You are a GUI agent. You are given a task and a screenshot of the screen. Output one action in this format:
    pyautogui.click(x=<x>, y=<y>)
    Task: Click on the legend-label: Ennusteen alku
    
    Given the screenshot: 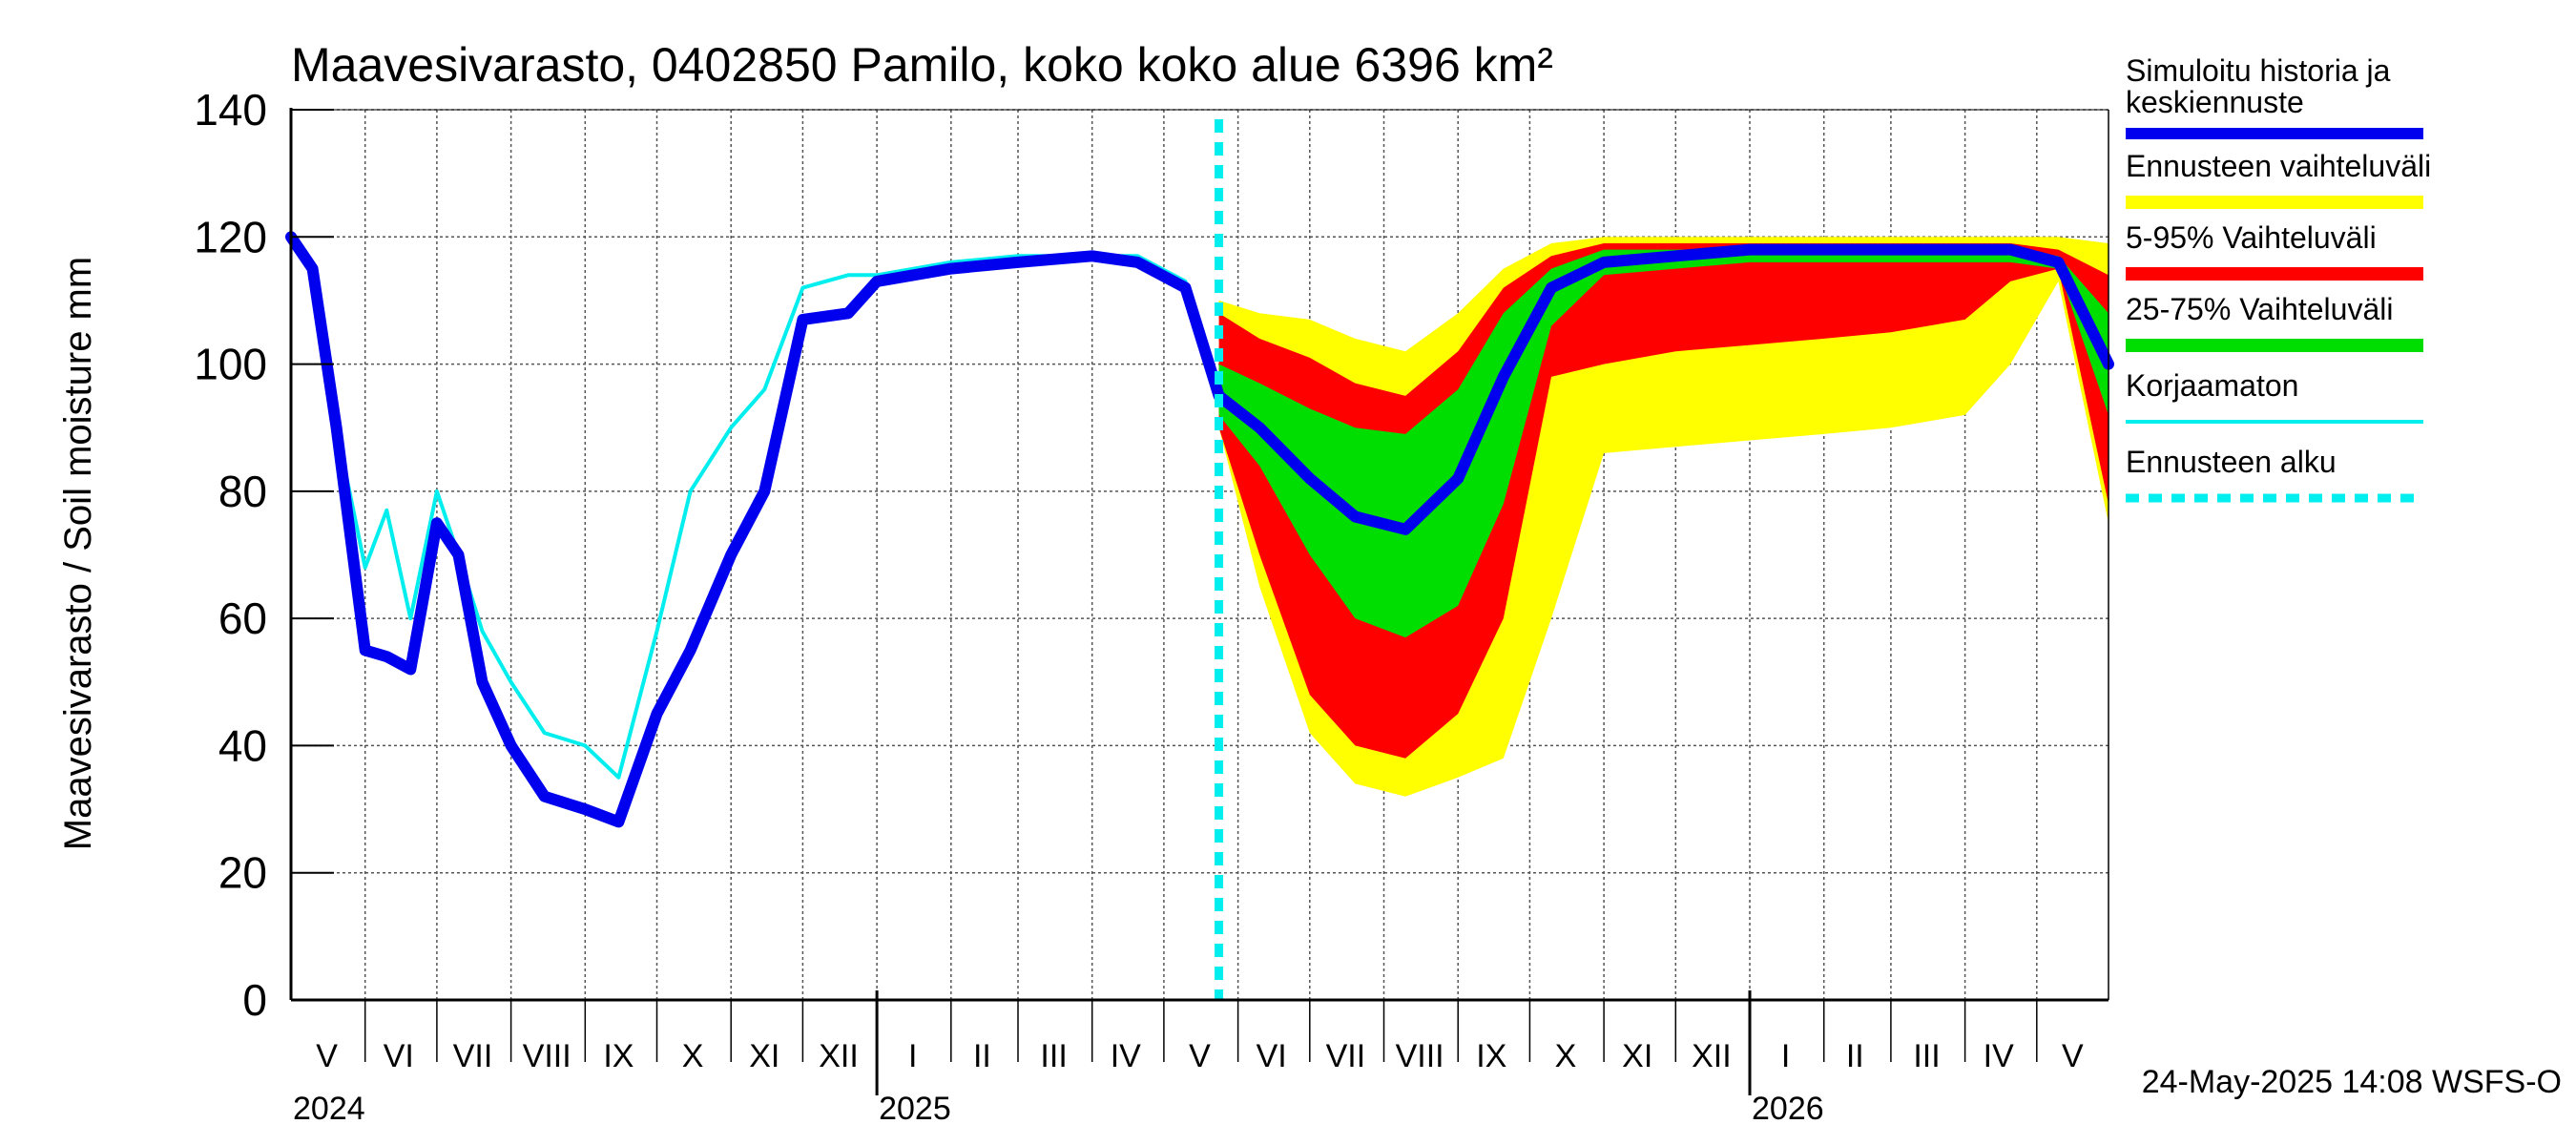 What is the action you would take?
    pyautogui.click(x=2231, y=462)
    